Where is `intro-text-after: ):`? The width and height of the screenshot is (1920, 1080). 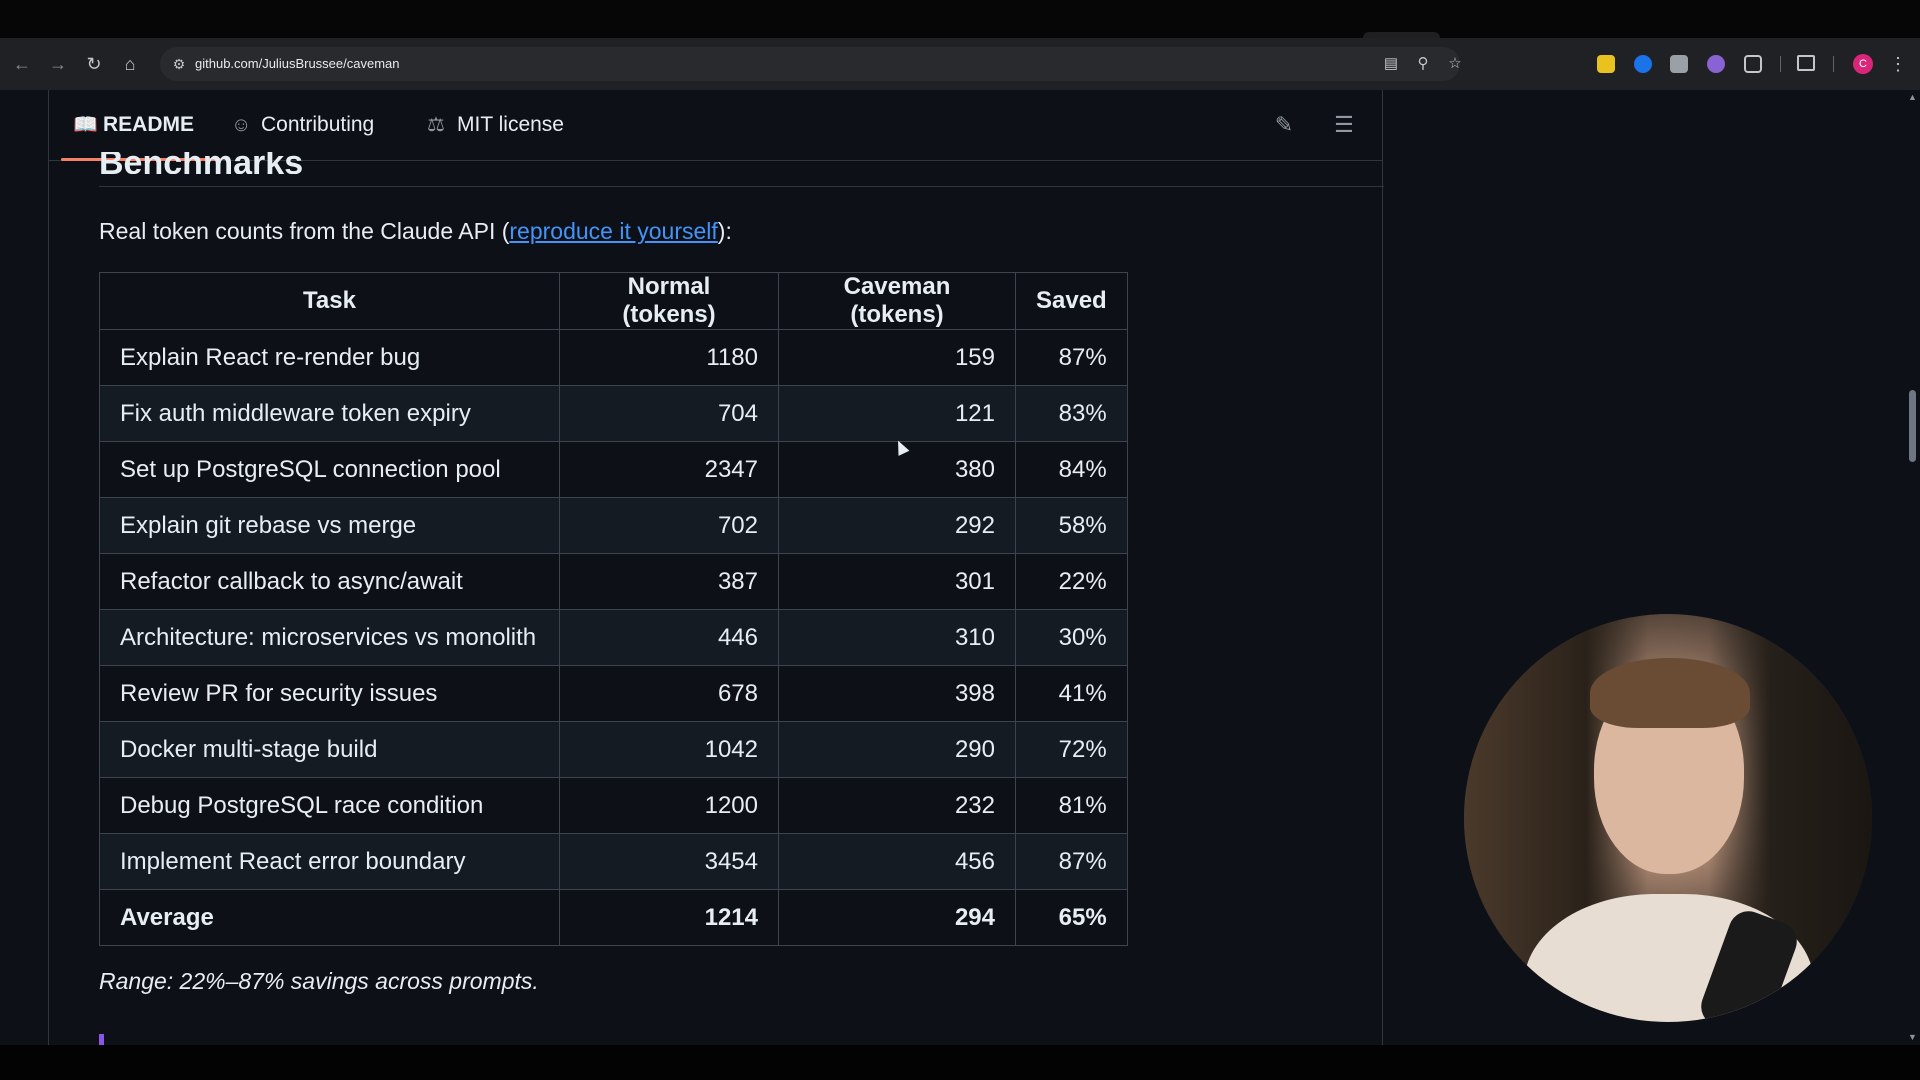 intro-text-after: ): is located at coordinates (724, 231).